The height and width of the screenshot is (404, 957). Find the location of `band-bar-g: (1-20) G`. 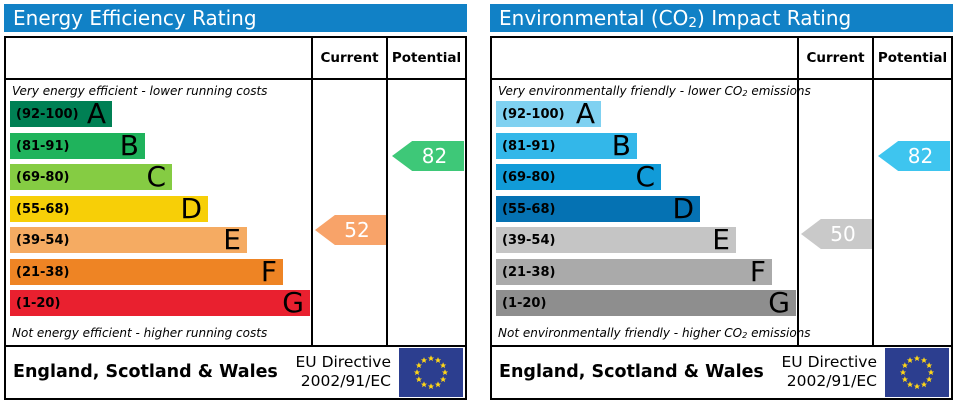

band-bar-g: (1-20) G is located at coordinates (646, 302).